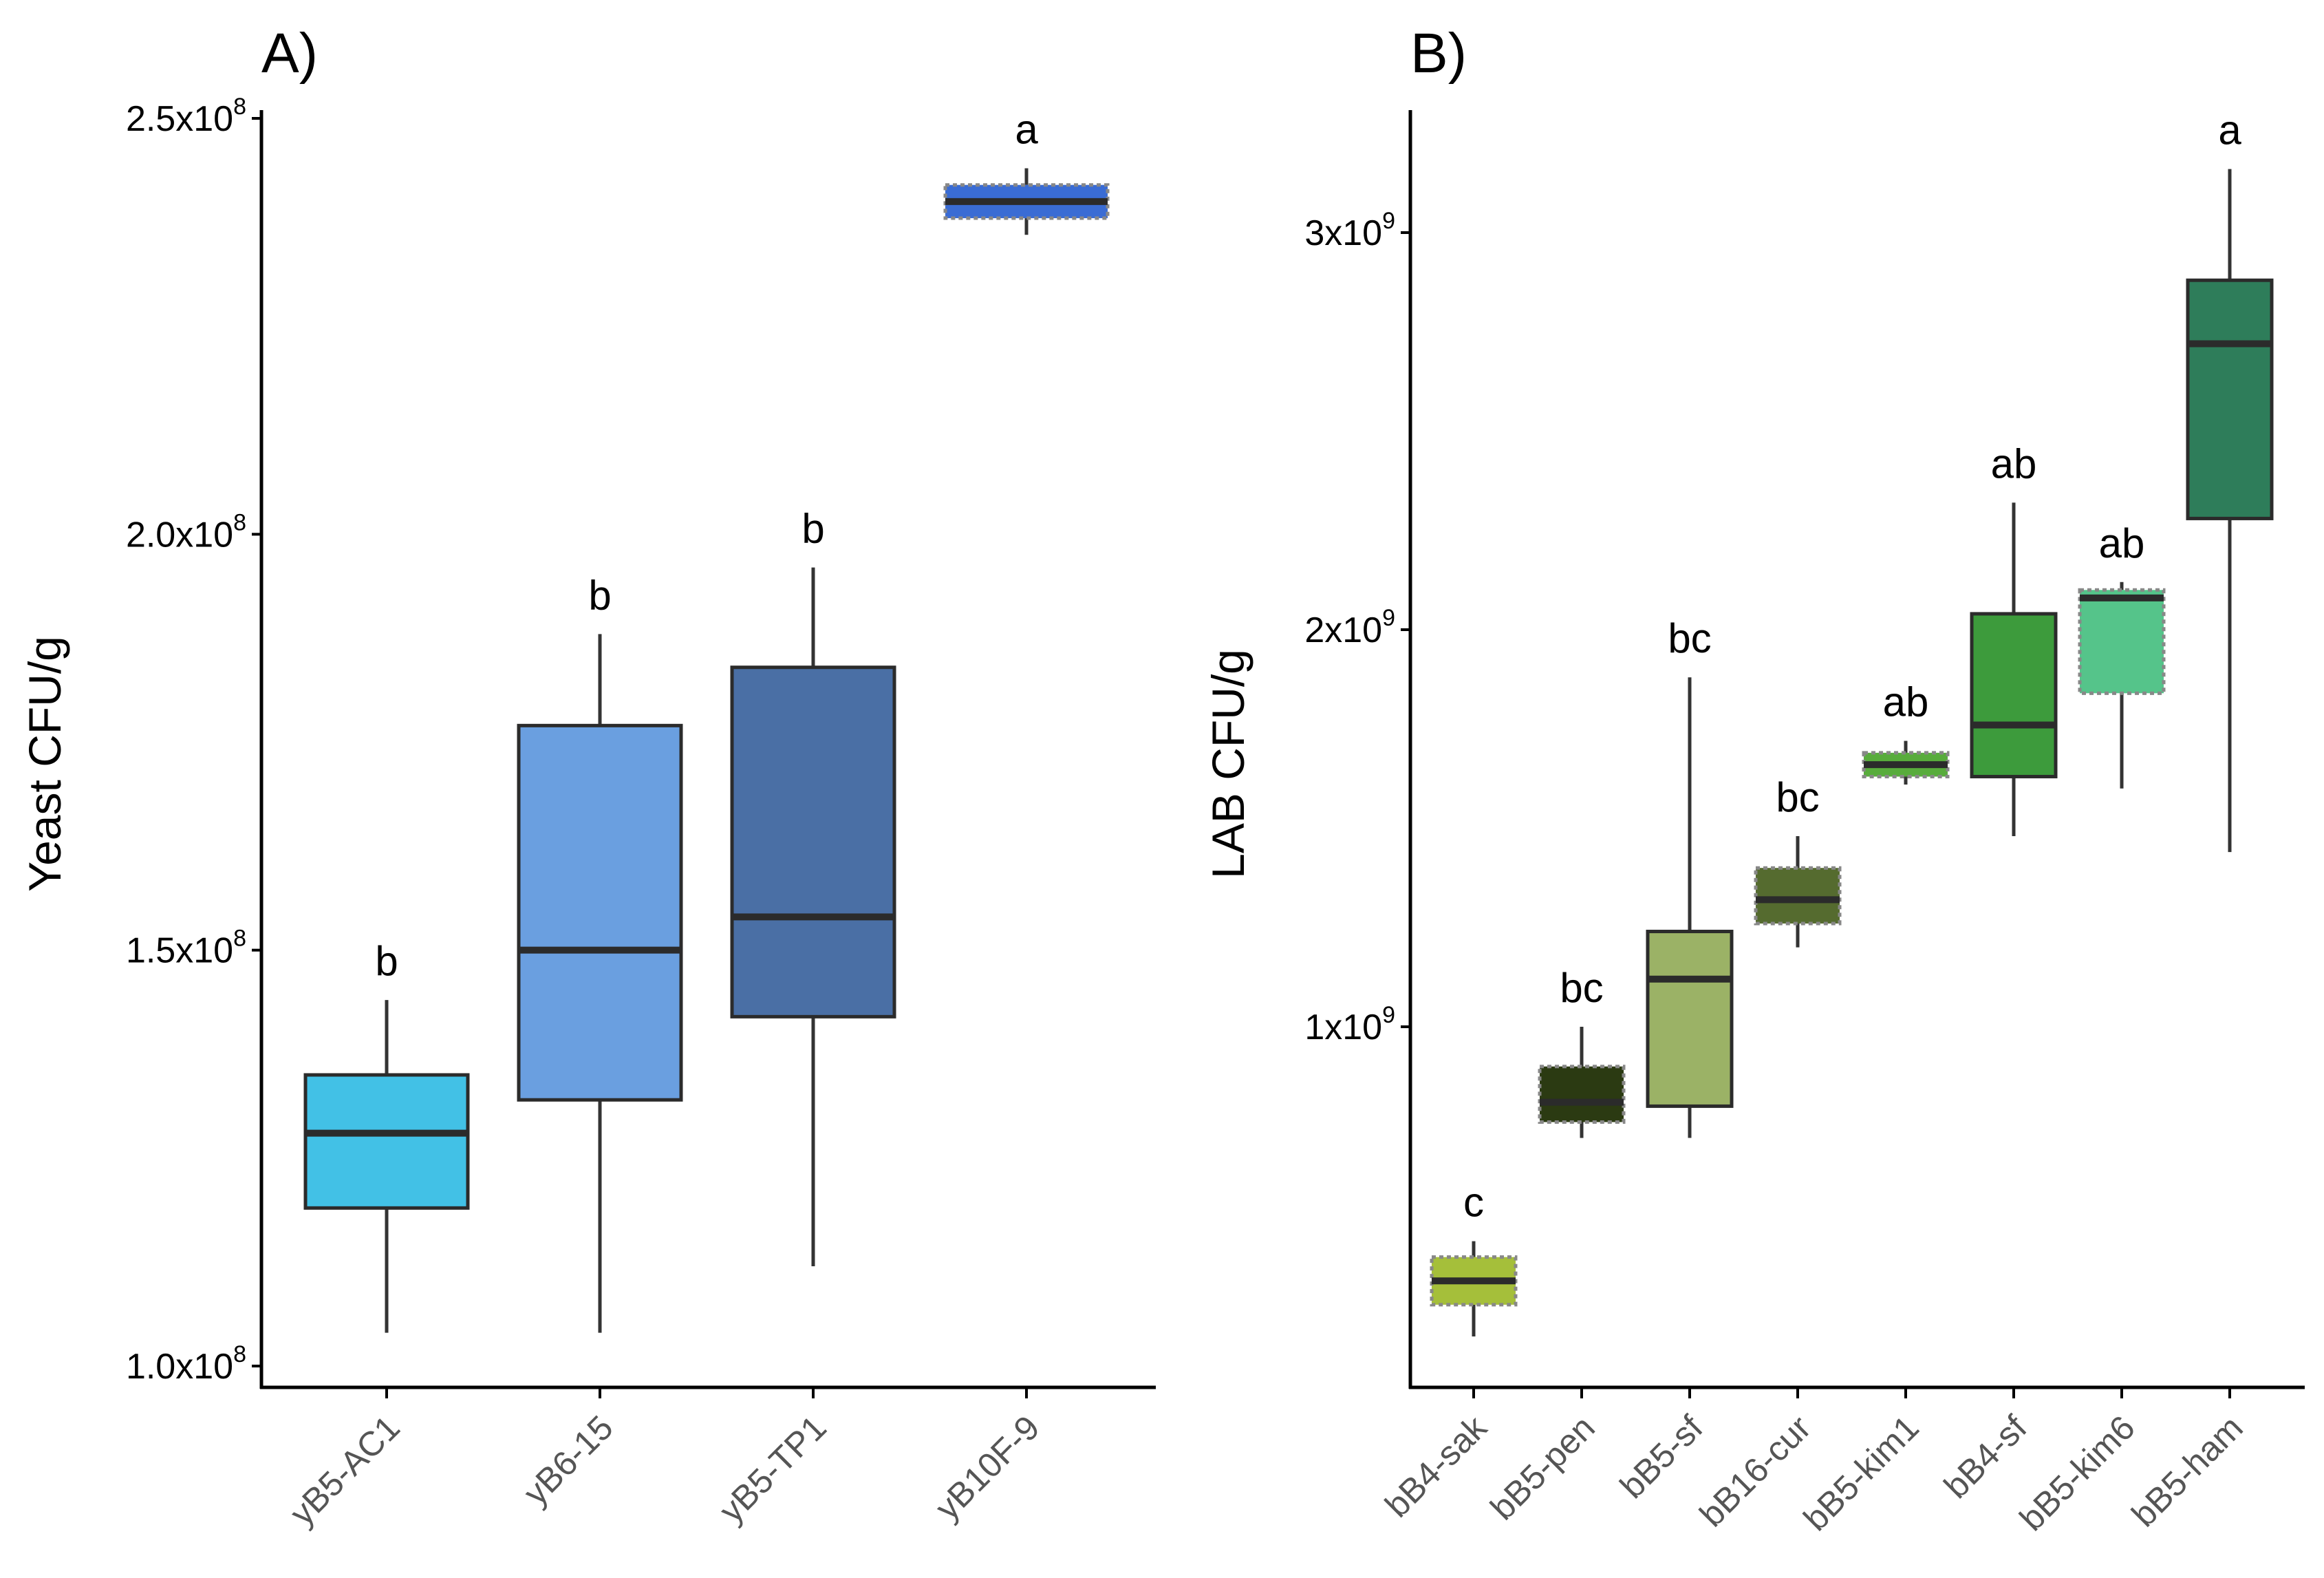 Image resolution: width=2324 pixels, height=1578 pixels. I want to click on x-tick-label: bB4-sf, so click(1985, 1457).